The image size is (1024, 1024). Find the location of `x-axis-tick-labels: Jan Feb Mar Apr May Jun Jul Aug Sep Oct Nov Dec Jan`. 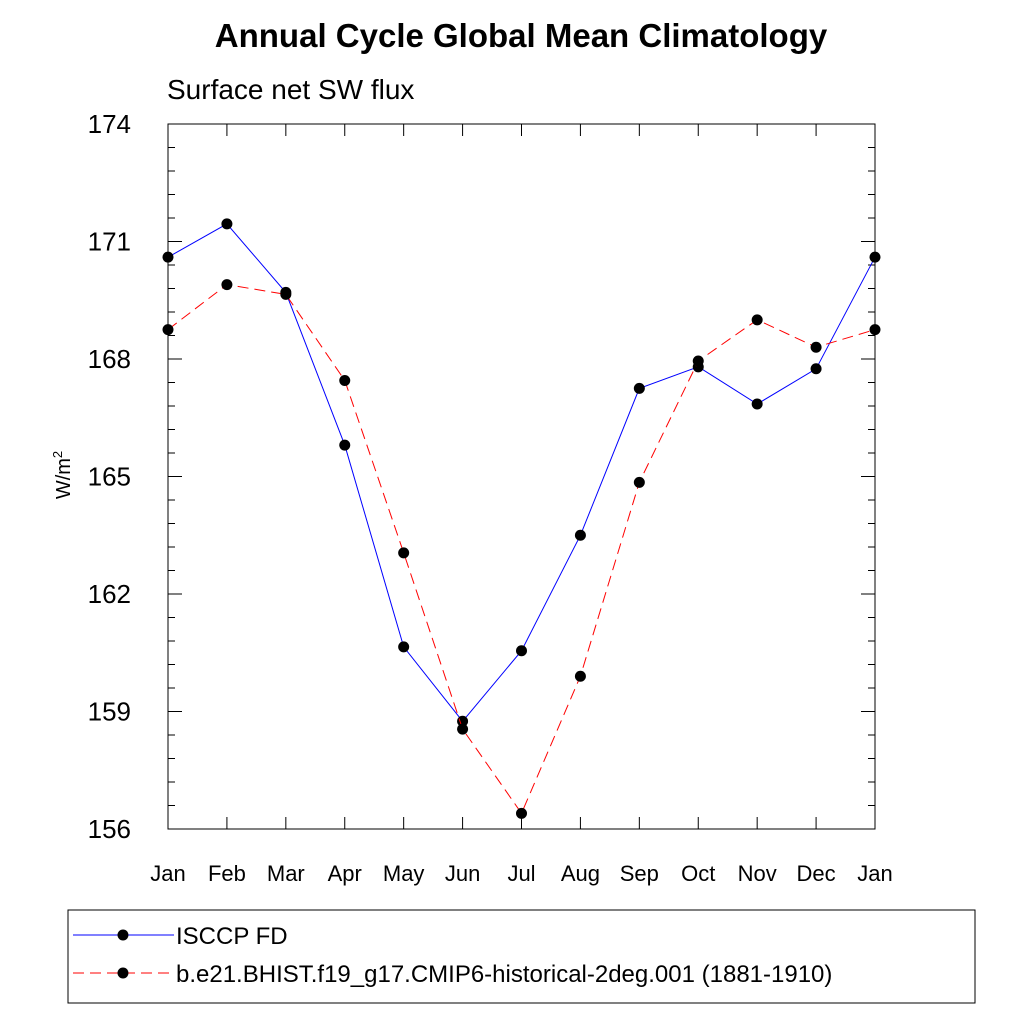

x-axis-tick-labels: Jan Feb Mar Apr May Jun Jul Aug Sep Oct Nov Dec Jan is located at coordinates (521, 873).